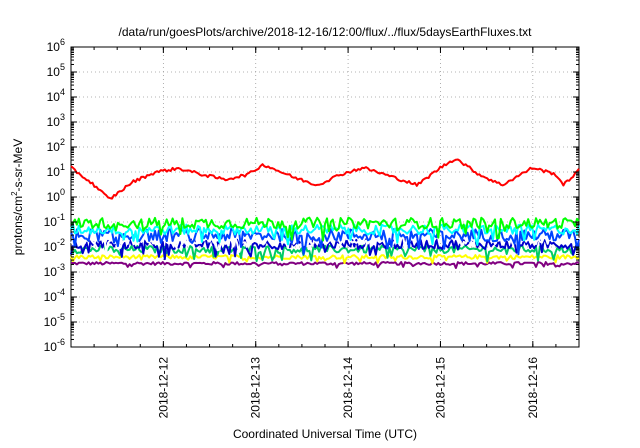 The image size is (640, 448). What do you see at coordinates (56, 120) in the screenshot?
I see `y-tick-label: 10³` at bounding box center [56, 120].